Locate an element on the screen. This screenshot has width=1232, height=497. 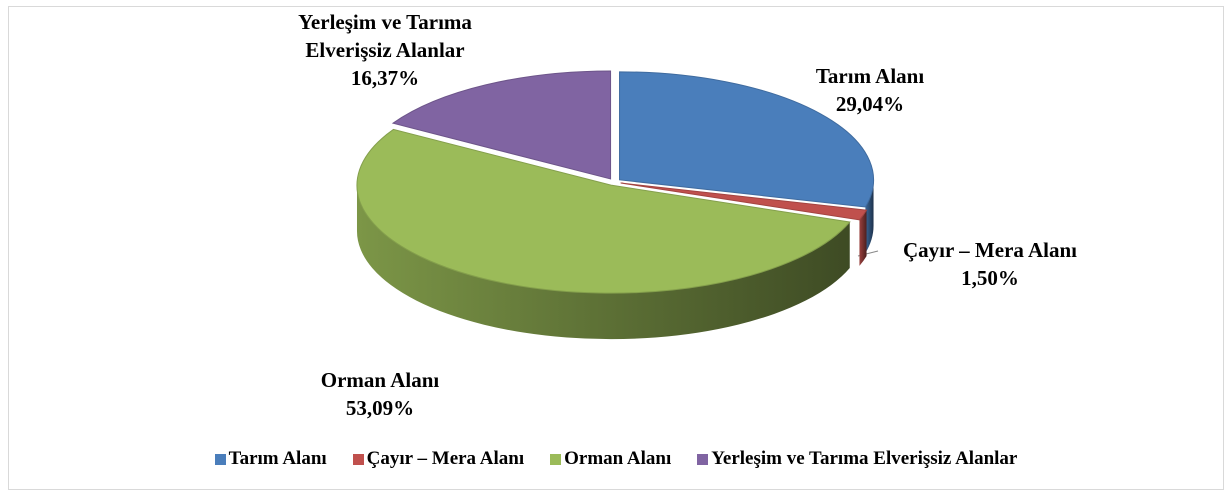
data-label: Tarım Alanı 29,04% is located at coordinates (870, 90).